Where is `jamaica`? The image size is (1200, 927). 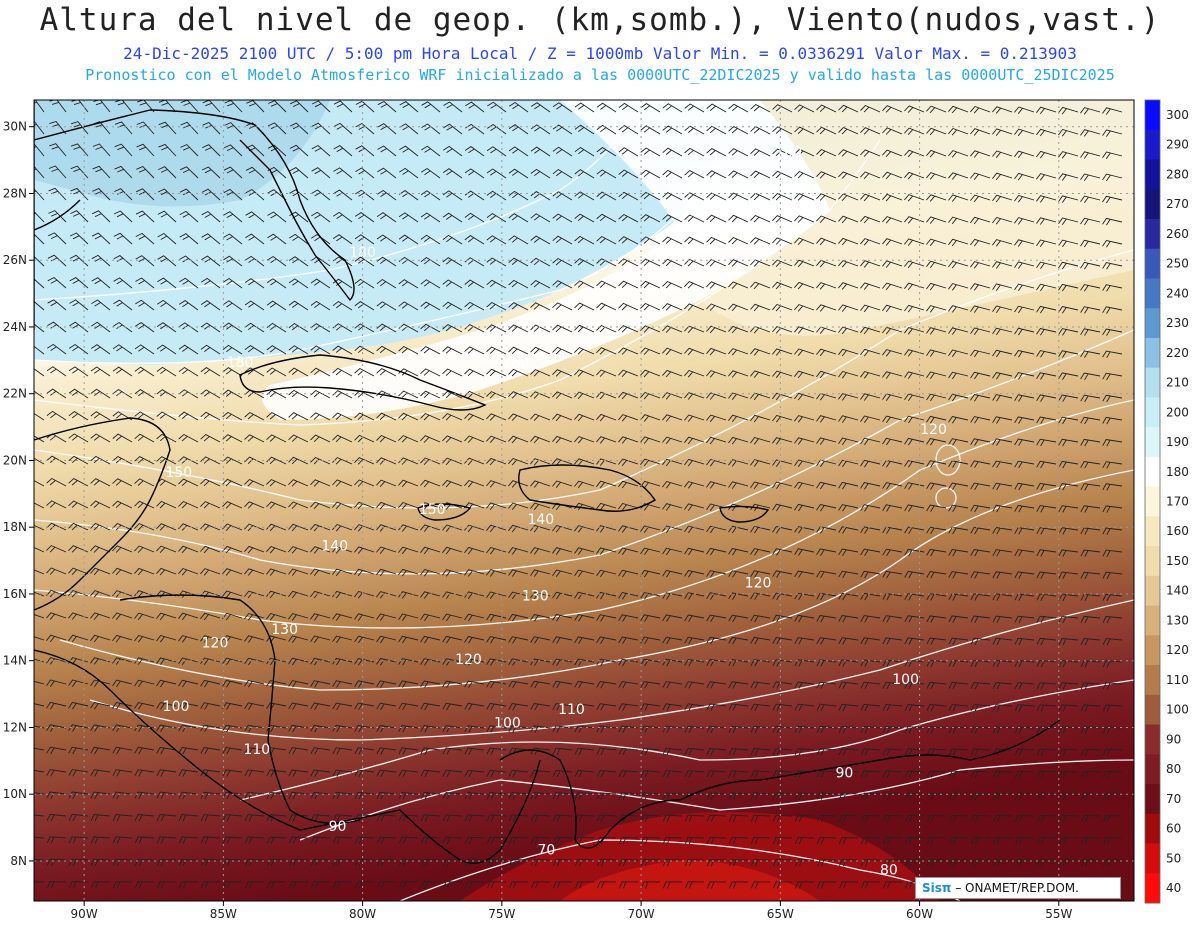
jamaica is located at coordinates (444, 512).